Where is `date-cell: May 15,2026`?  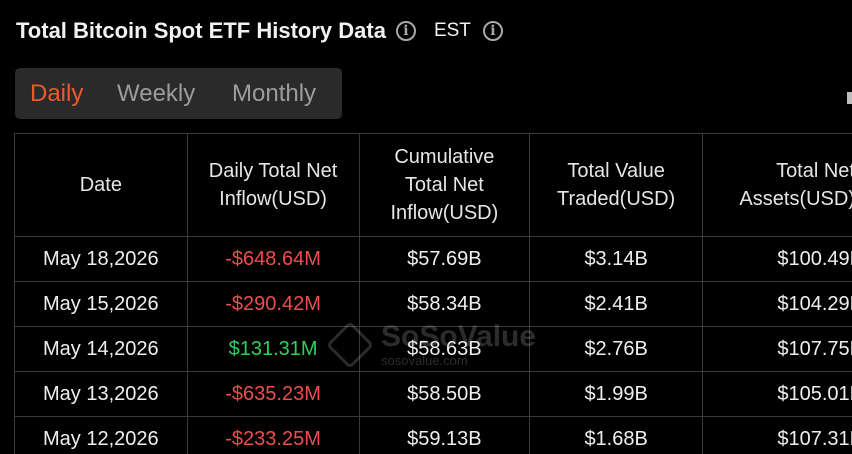
date-cell: May 15,2026 is located at coordinates (101, 304).